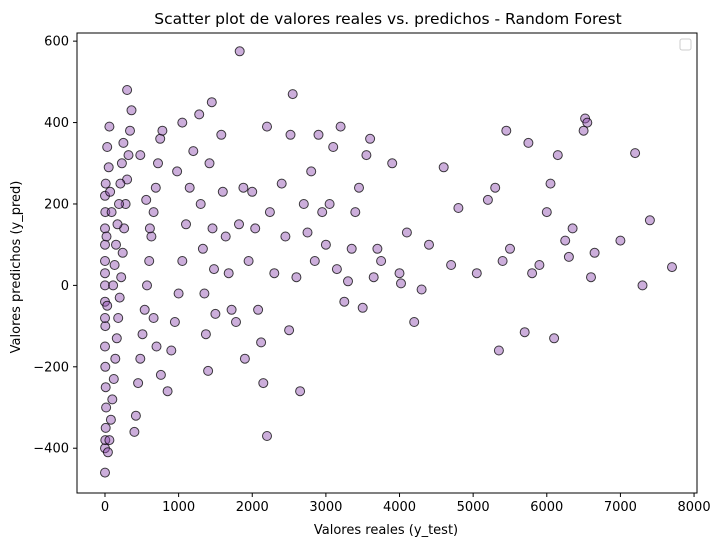  Describe the element at coordinates (51, 367) in the screenshot. I see `y-tick-label: −200` at that location.